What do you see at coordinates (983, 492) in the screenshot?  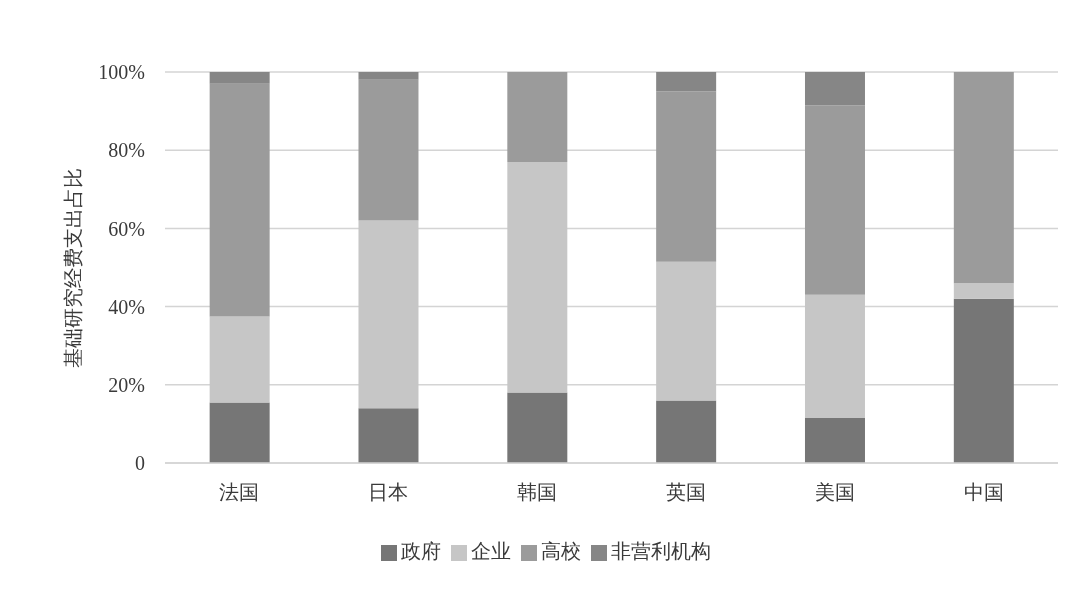 I see `x-tick-label: 中国` at bounding box center [983, 492].